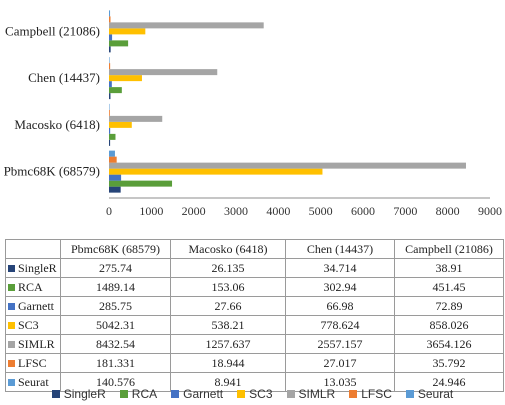 This screenshot has width=505, height=405. I want to click on x-tick-label-1000: 1000, so click(151, 211).